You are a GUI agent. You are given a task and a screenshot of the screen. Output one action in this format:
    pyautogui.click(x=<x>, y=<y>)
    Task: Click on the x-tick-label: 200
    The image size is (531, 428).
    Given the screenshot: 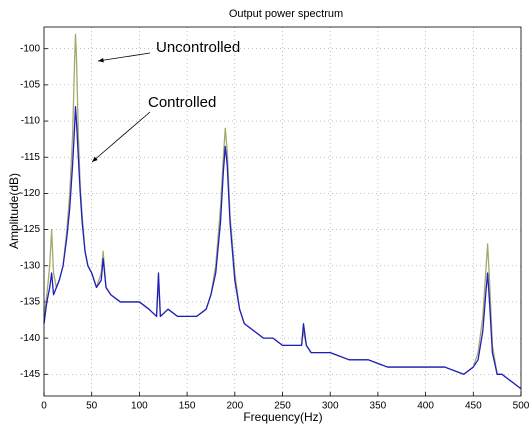 What is the action you would take?
    pyautogui.click(x=234, y=406)
    